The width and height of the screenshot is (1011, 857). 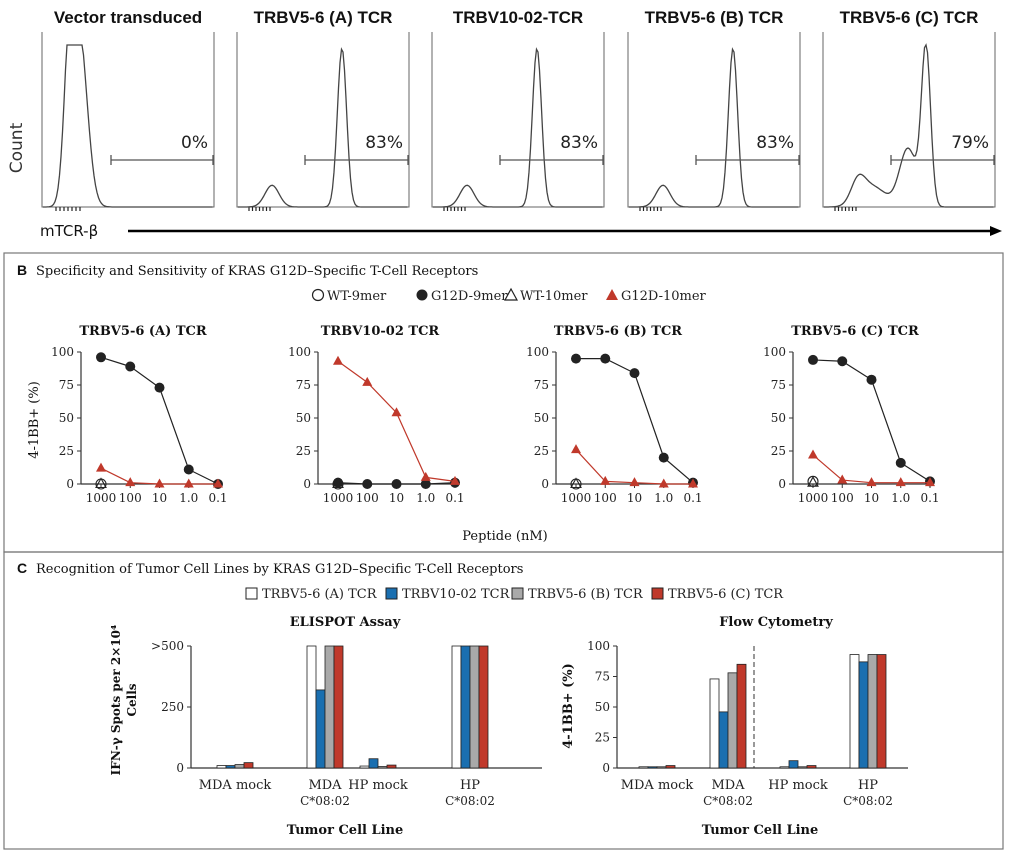 I want to click on elispot-xlabel: Tumor Cell Line, so click(x=345, y=830).